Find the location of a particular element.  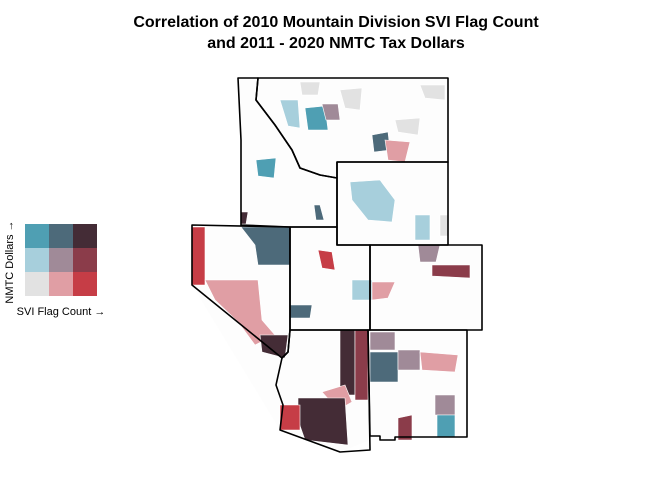

title-line-2: and 2011 - 2020 NMTC Tax Dollars is located at coordinates (336, 43).